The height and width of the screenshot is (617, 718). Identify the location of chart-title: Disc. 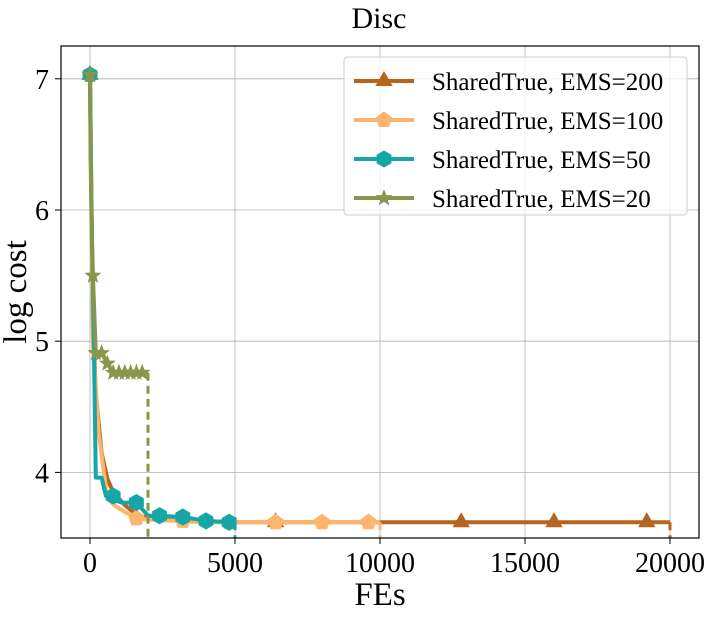
(379, 18).